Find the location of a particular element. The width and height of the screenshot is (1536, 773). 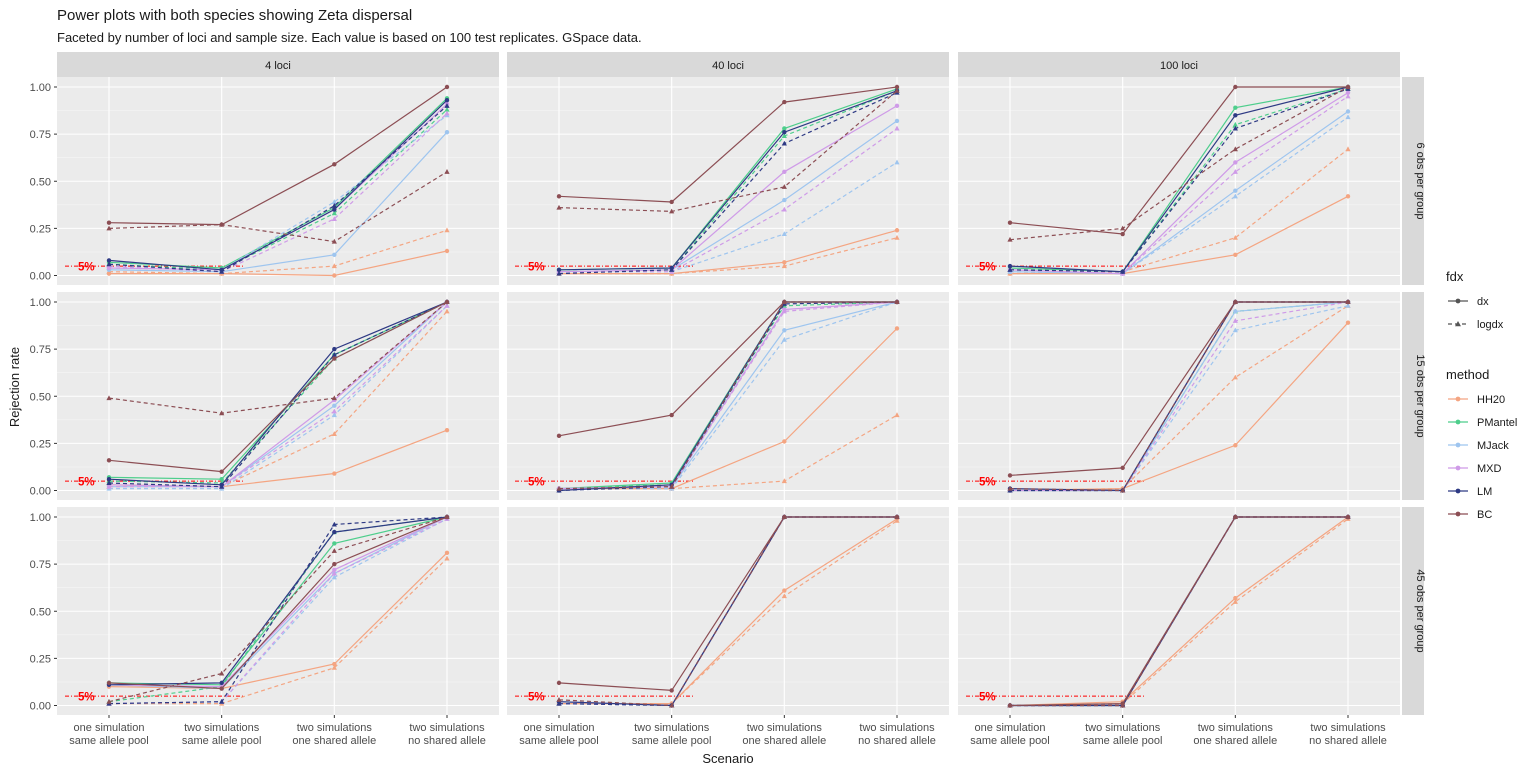

legend-label: HH20 is located at coordinates (1491, 400).